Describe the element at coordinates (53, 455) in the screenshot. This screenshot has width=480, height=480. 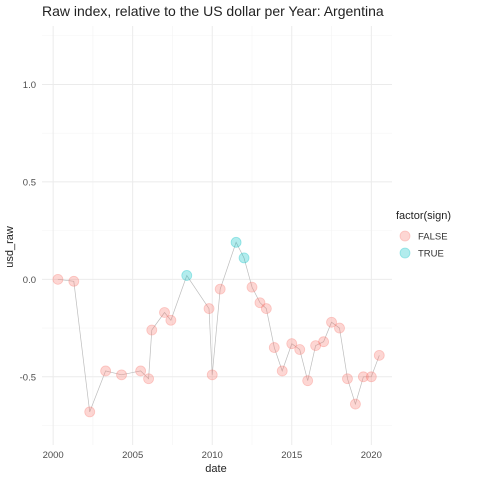
I see `x-tick-label: 2000` at that location.